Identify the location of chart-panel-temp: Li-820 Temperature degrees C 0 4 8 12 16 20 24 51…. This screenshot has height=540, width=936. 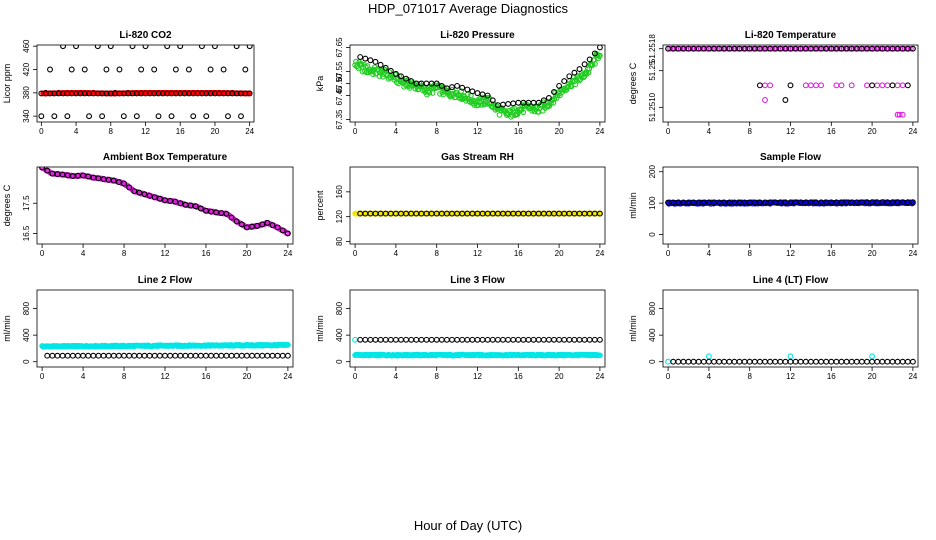
(773, 83).